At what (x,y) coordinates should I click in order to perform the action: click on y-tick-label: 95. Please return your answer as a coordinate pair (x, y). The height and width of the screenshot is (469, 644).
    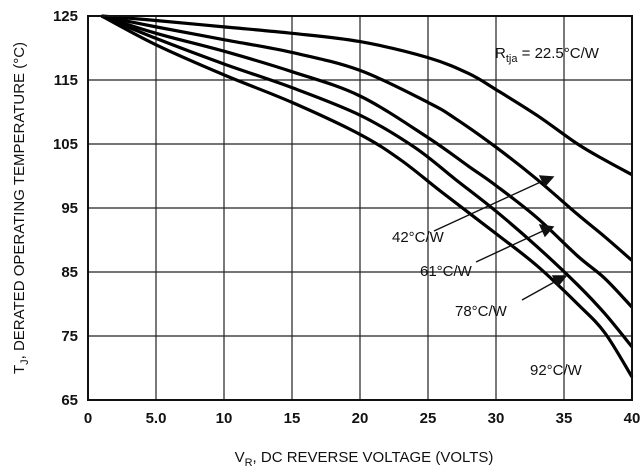
    Looking at the image, I should click on (69, 208).